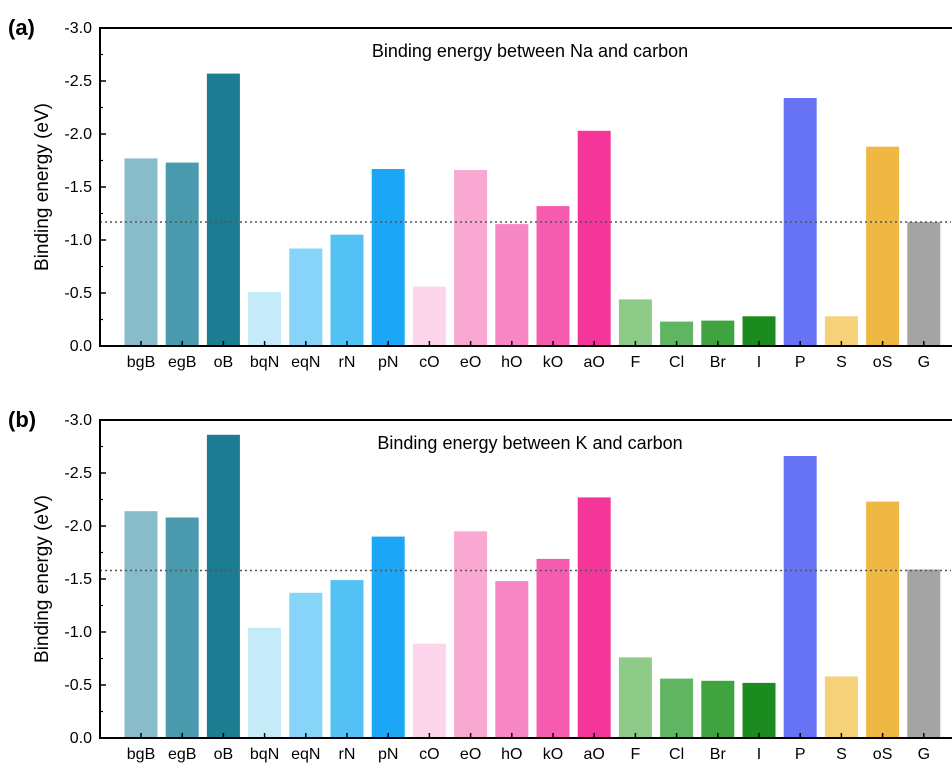  What do you see at coordinates (529, 443) in the screenshot?
I see `chart-title: Binding energy between K and carbon` at bounding box center [529, 443].